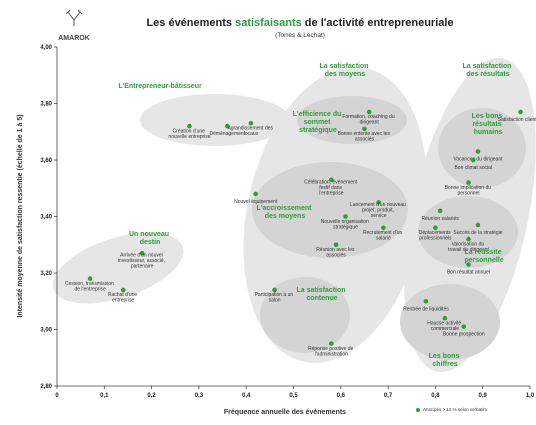  What do you see at coordinates (142, 256) in the screenshot?
I see `text-line: Arrivée d'un nouvel` at bounding box center [142, 256].